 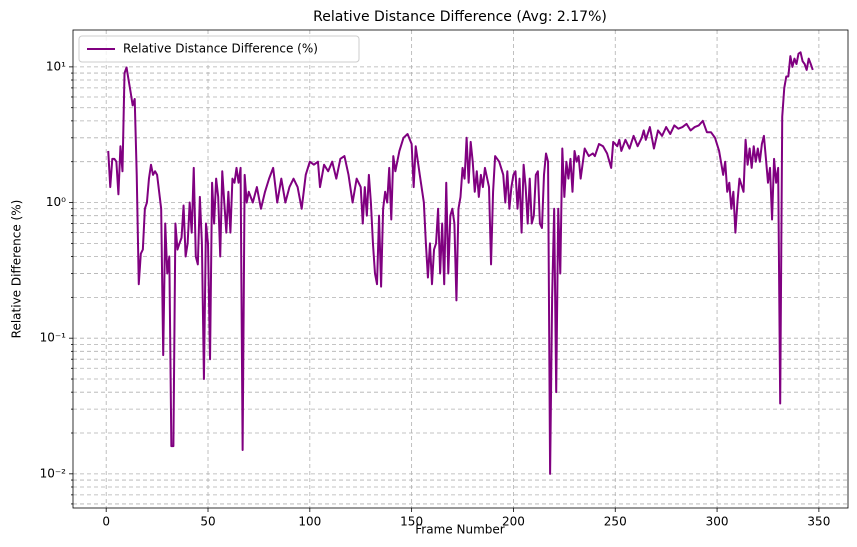 I want to click on x-tick-label: 150, so click(x=411, y=522).